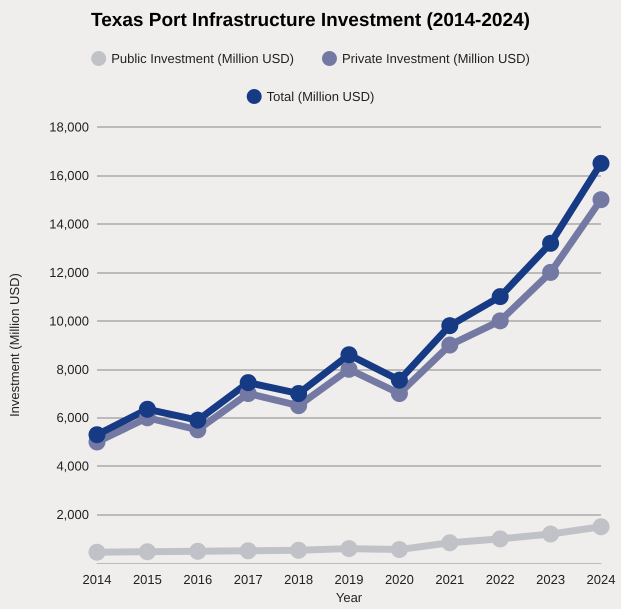 The width and height of the screenshot is (621, 609). What do you see at coordinates (349, 597) in the screenshot?
I see `x-axis-title: Year` at bounding box center [349, 597].